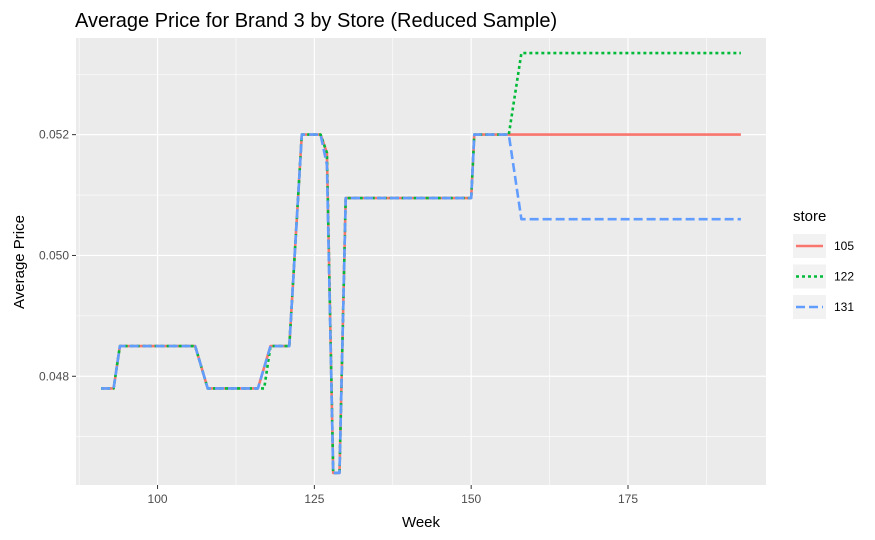 Image resolution: width=875 pixels, height=540 pixels. Describe the element at coordinates (628, 499) in the screenshot. I see `x-tick-label: 175` at that location.